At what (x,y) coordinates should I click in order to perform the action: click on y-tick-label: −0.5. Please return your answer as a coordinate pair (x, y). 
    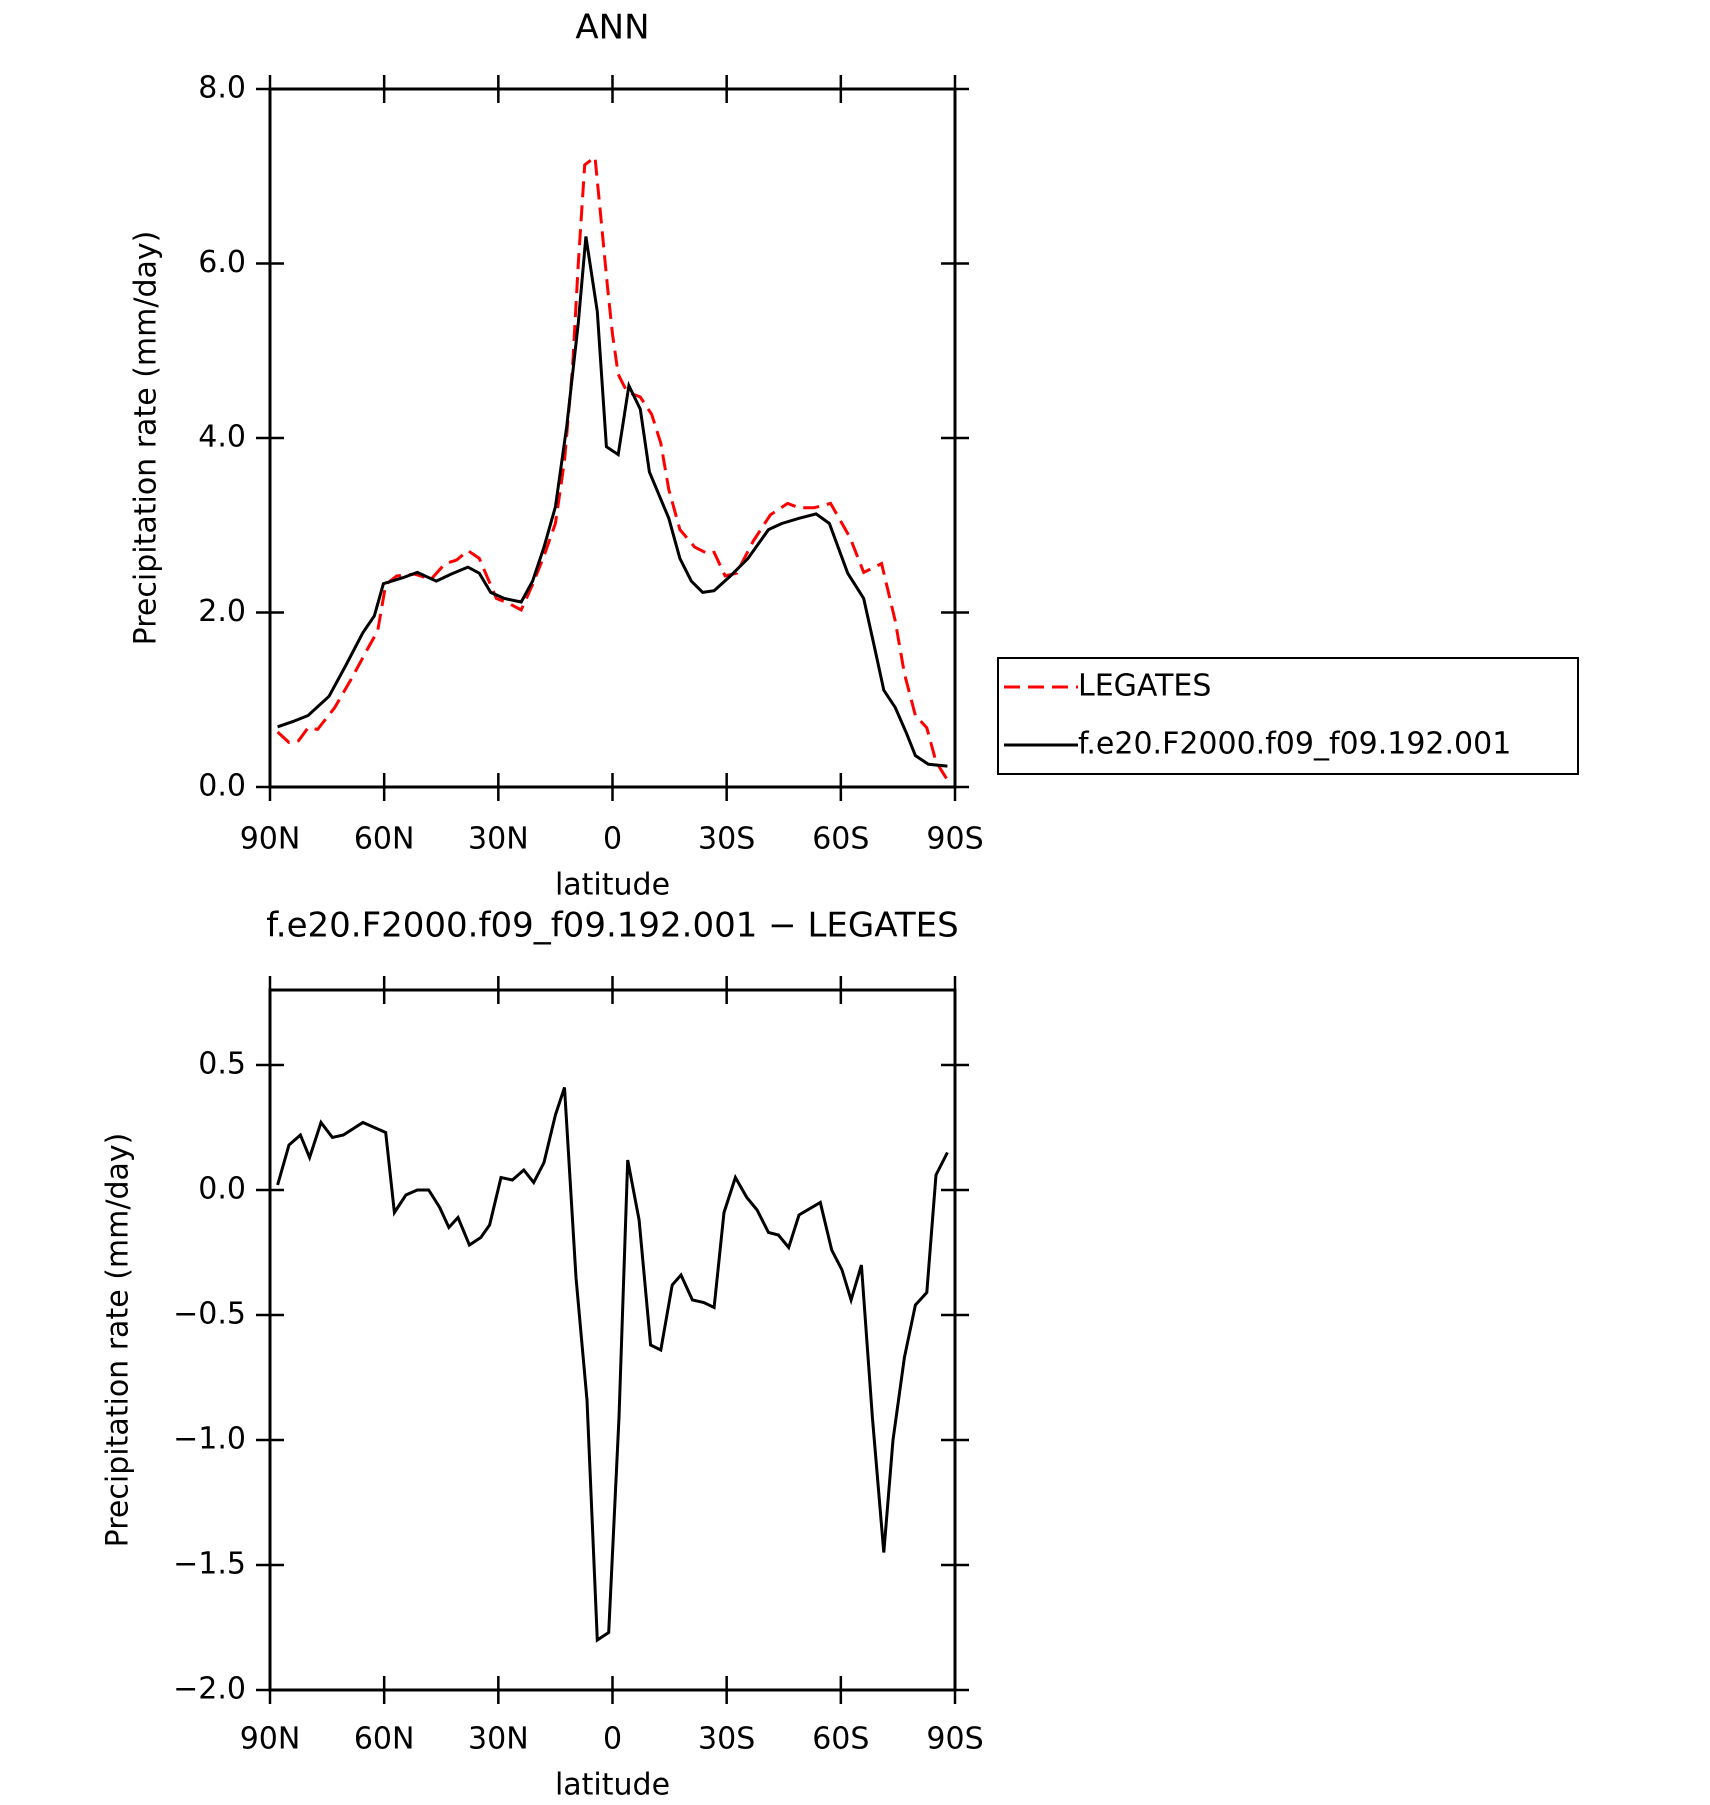
    Looking at the image, I should click on (209, 1314).